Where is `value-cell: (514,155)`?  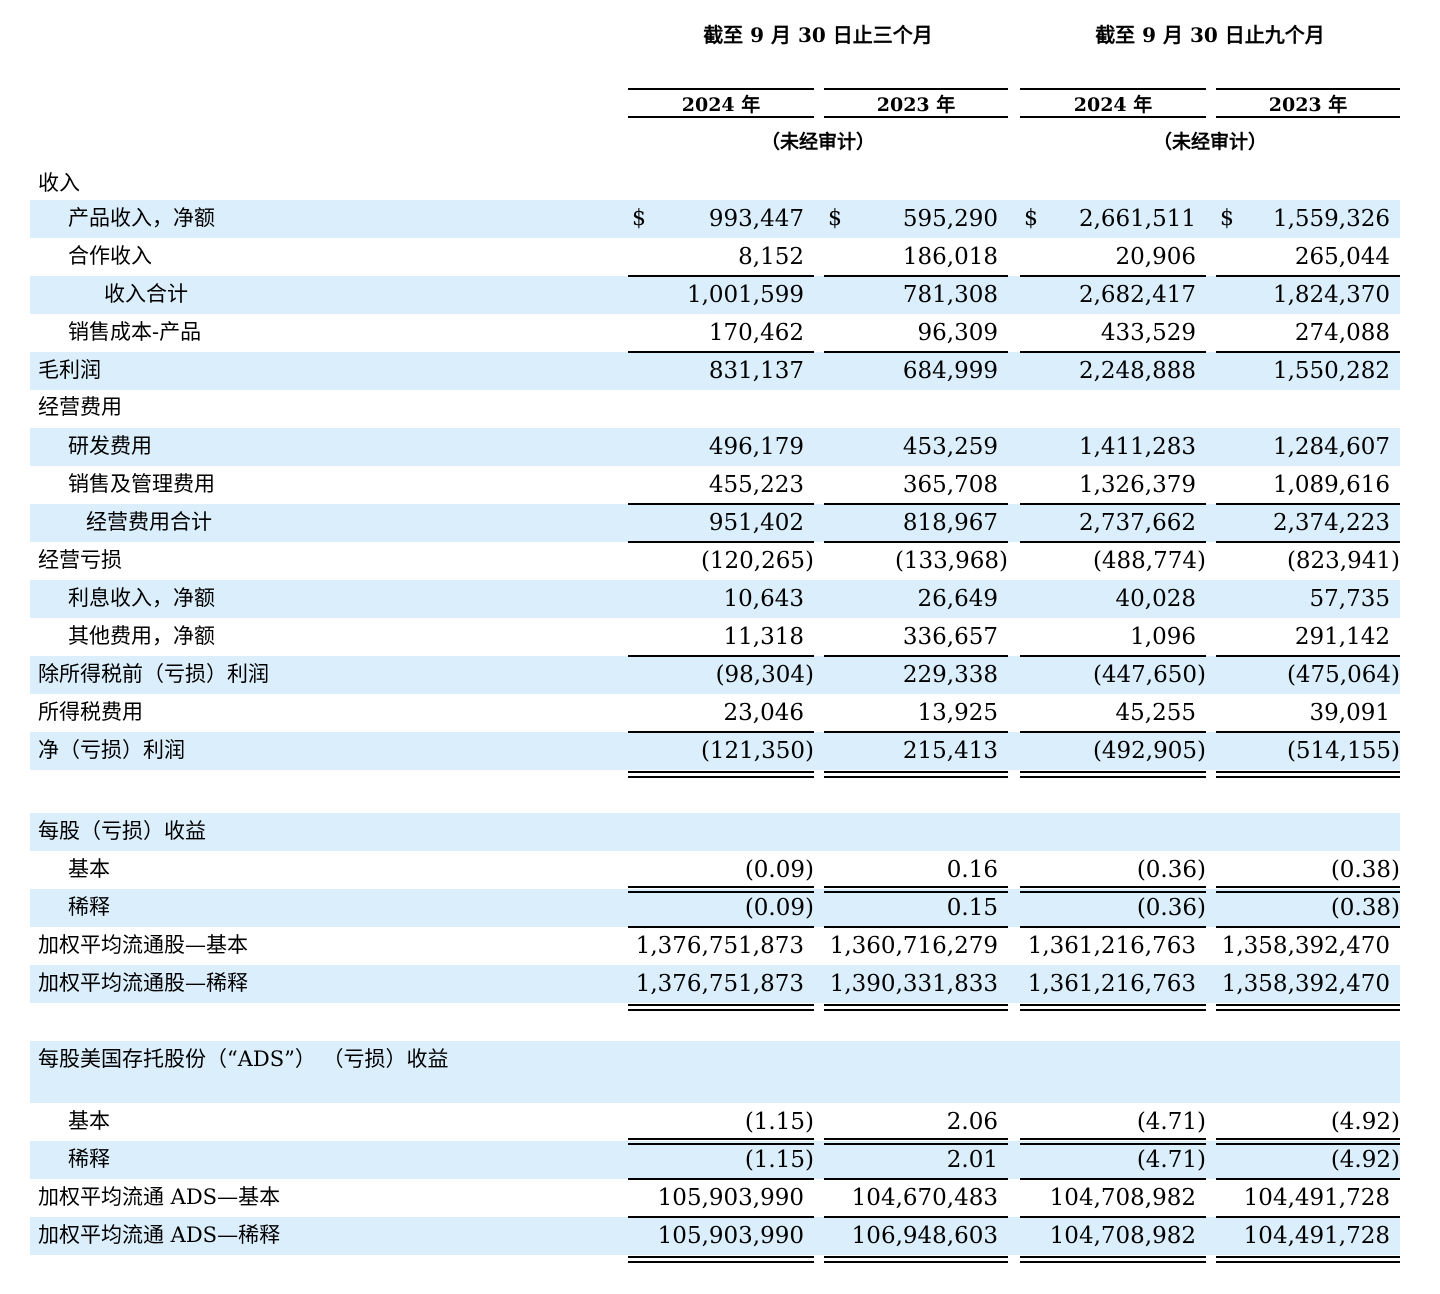 value-cell: (514,155) is located at coordinates (1343, 751).